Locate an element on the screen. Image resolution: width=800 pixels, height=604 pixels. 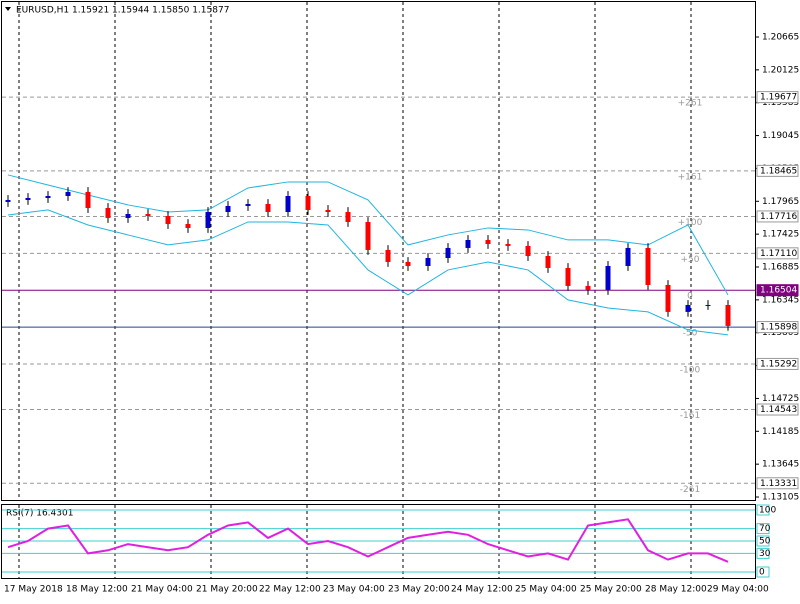
level-label: 1.19677 is located at coordinates (778, 98).